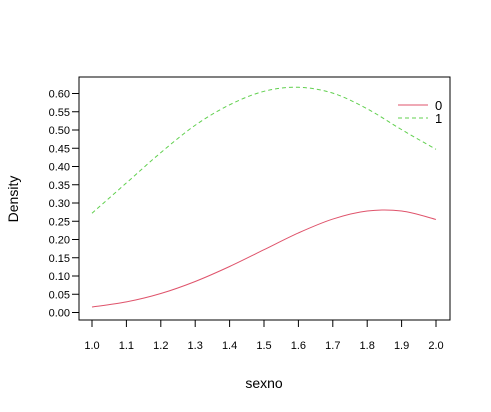 Image resolution: width=491 pixels, height=412 pixels. Describe the element at coordinates (332, 346) in the screenshot. I see `x-tick-label: 1.7` at that location.